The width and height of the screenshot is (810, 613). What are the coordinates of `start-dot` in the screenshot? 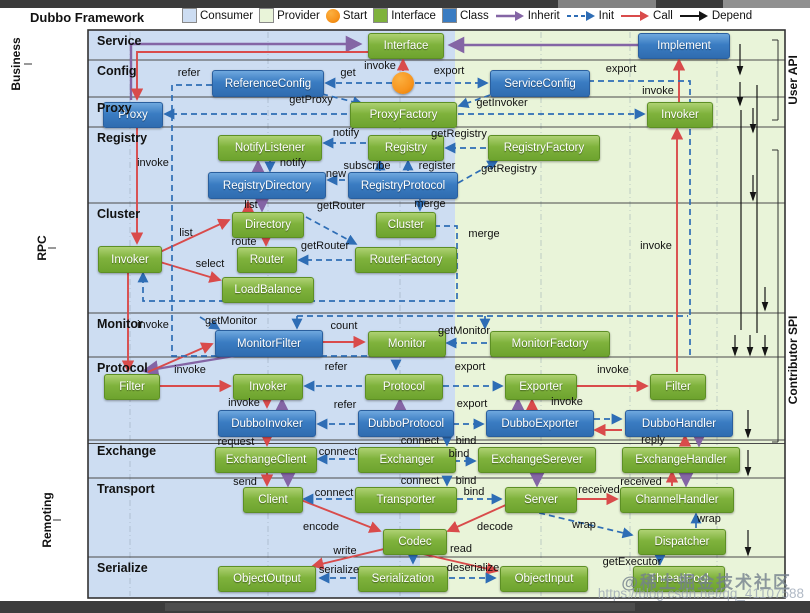 It's located at (403, 83).